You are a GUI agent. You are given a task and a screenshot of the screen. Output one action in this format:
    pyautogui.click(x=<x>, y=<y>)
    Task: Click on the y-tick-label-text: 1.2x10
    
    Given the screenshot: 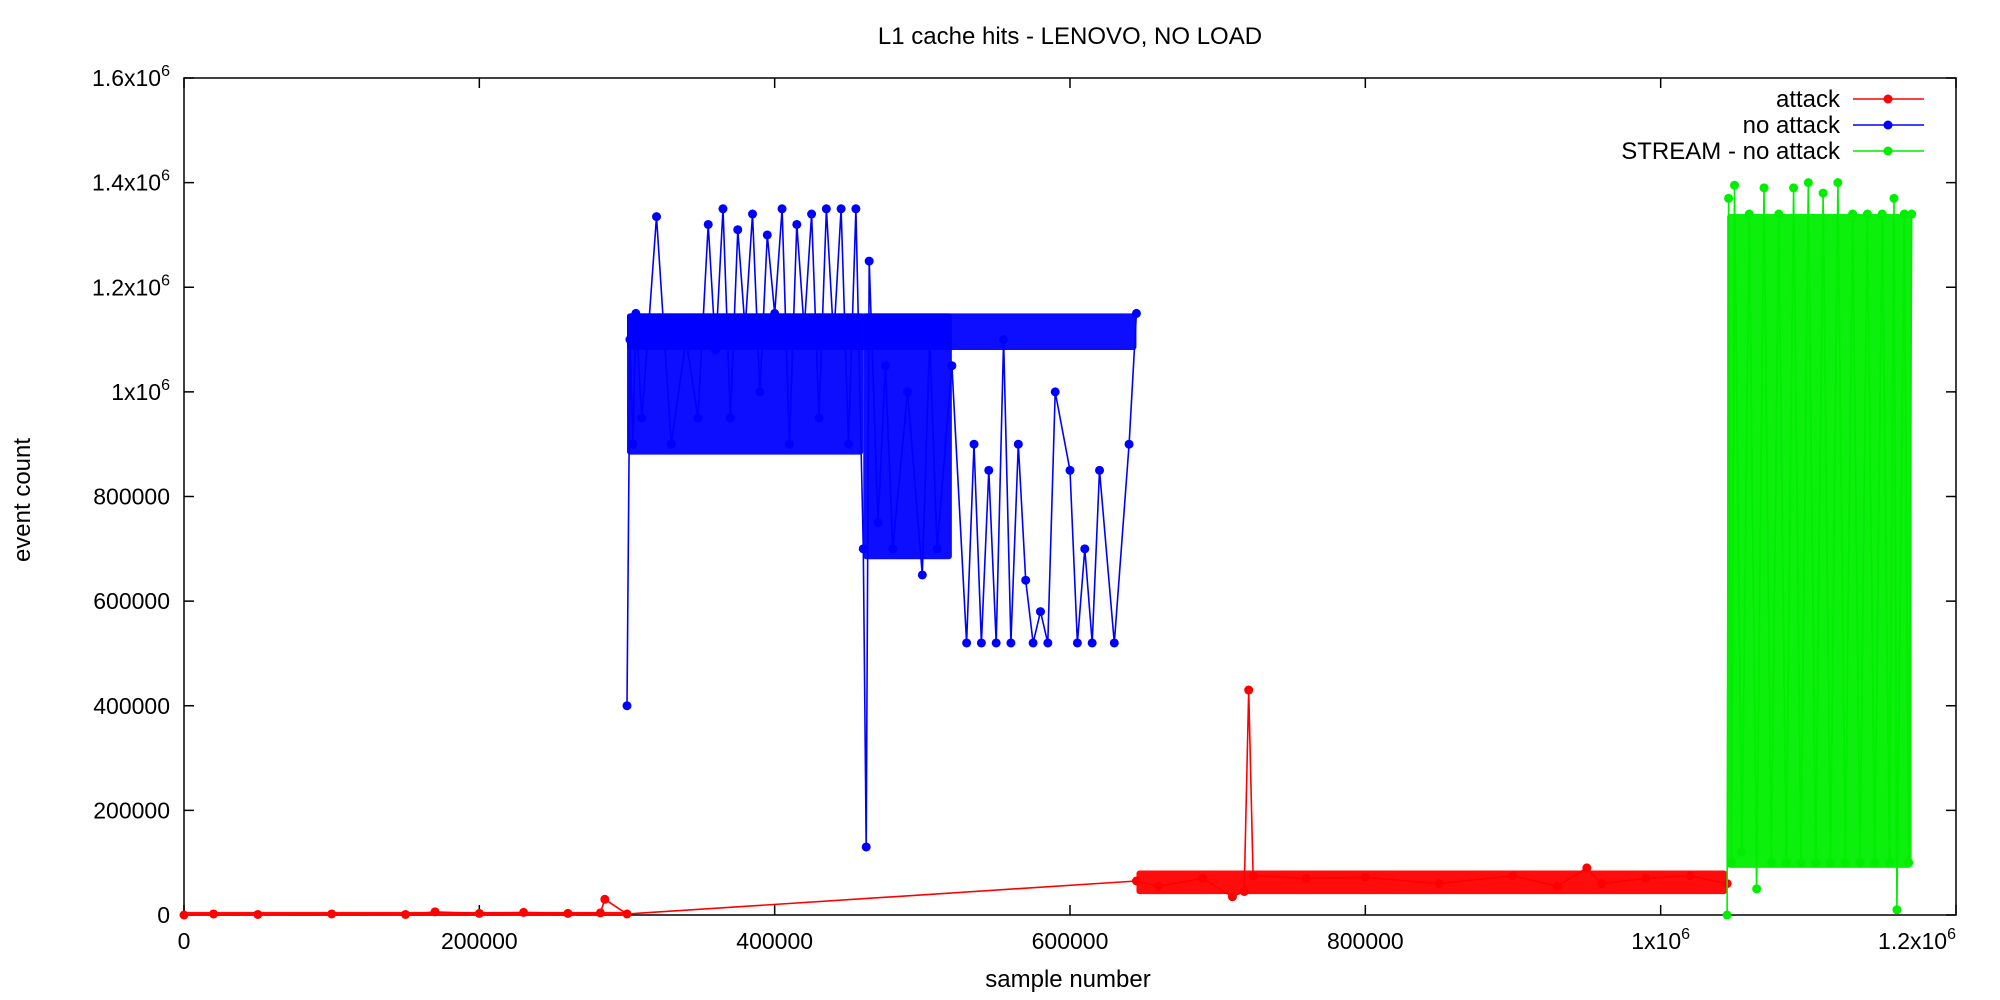 What is the action you would take?
    pyautogui.click(x=126, y=287)
    